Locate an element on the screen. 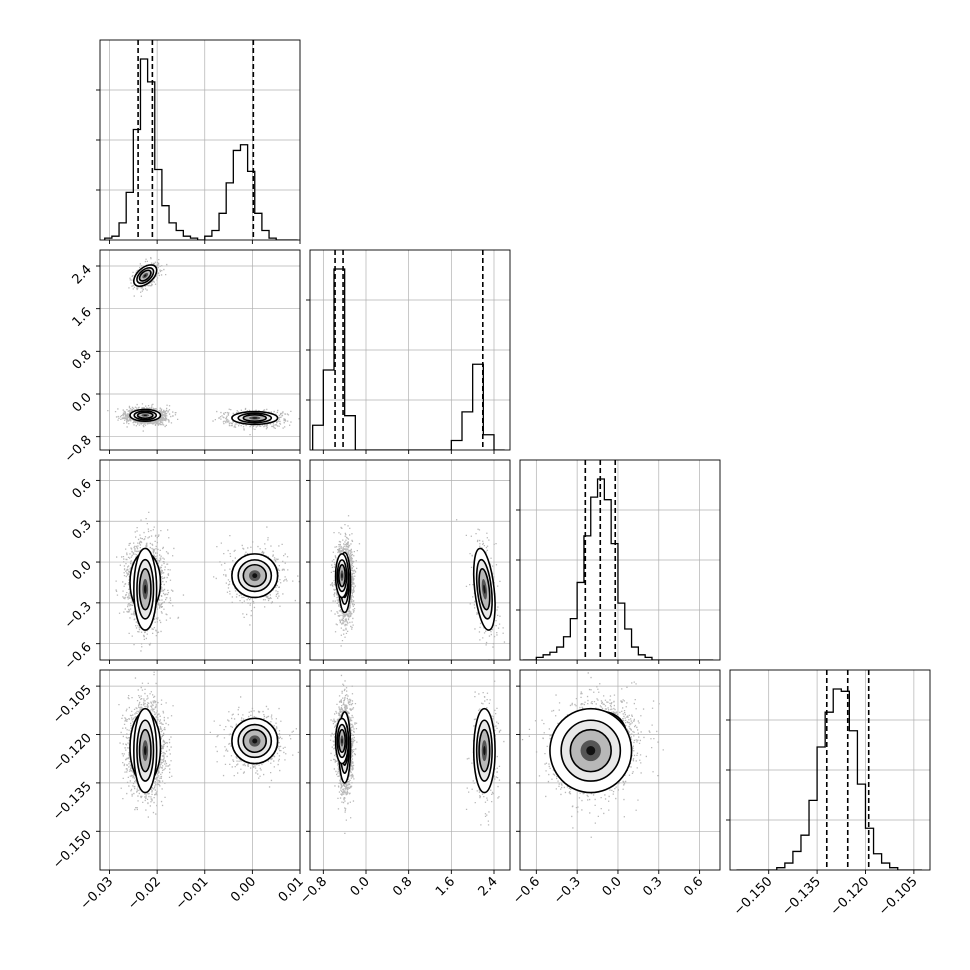 The image size is (970, 970). y-tick-label: 0.3 is located at coordinates (82, 529).